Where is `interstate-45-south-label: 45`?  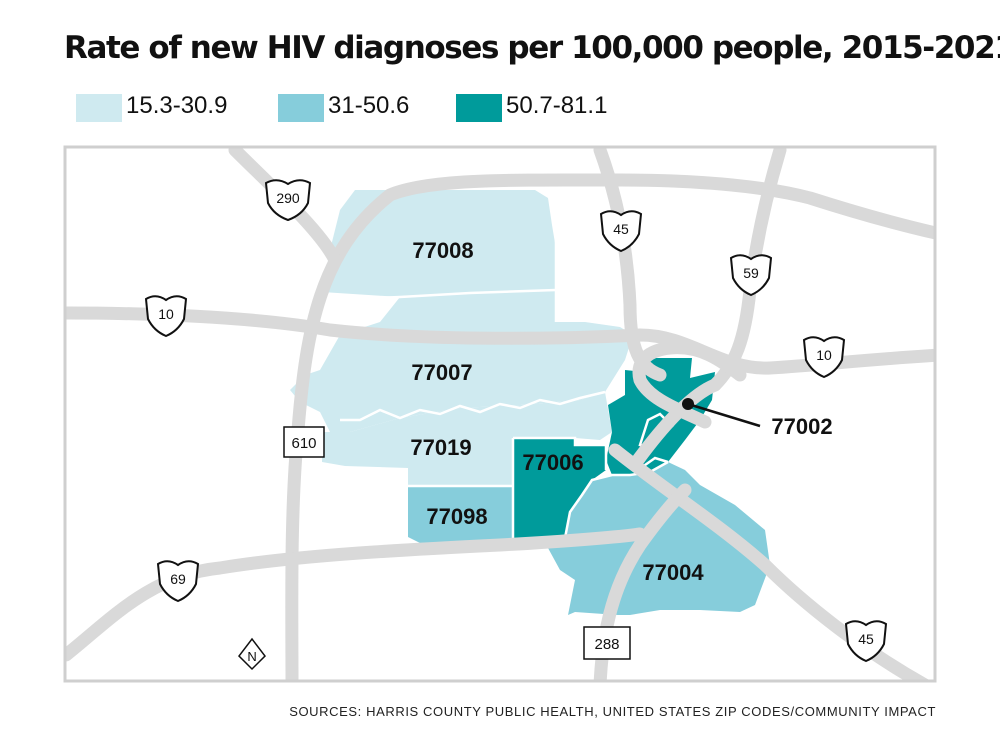
interstate-45-south-label: 45 is located at coordinates (866, 639).